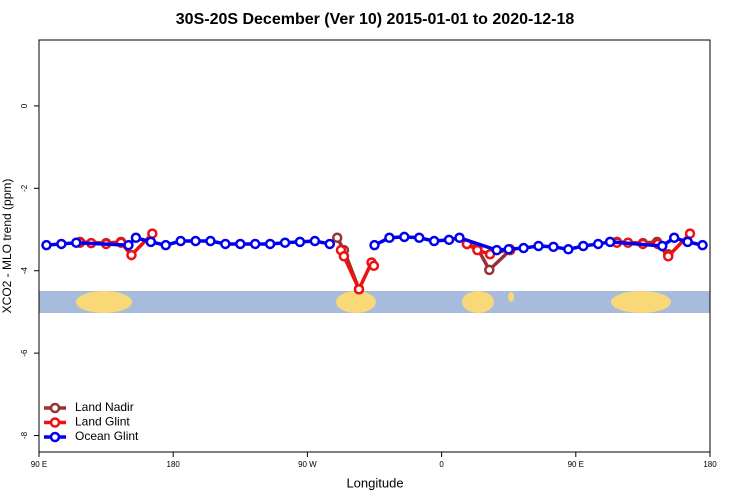  What do you see at coordinates (102, 422) in the screenshot?
I see `legend-label: Land Glint` at bounding box center [102, 422].